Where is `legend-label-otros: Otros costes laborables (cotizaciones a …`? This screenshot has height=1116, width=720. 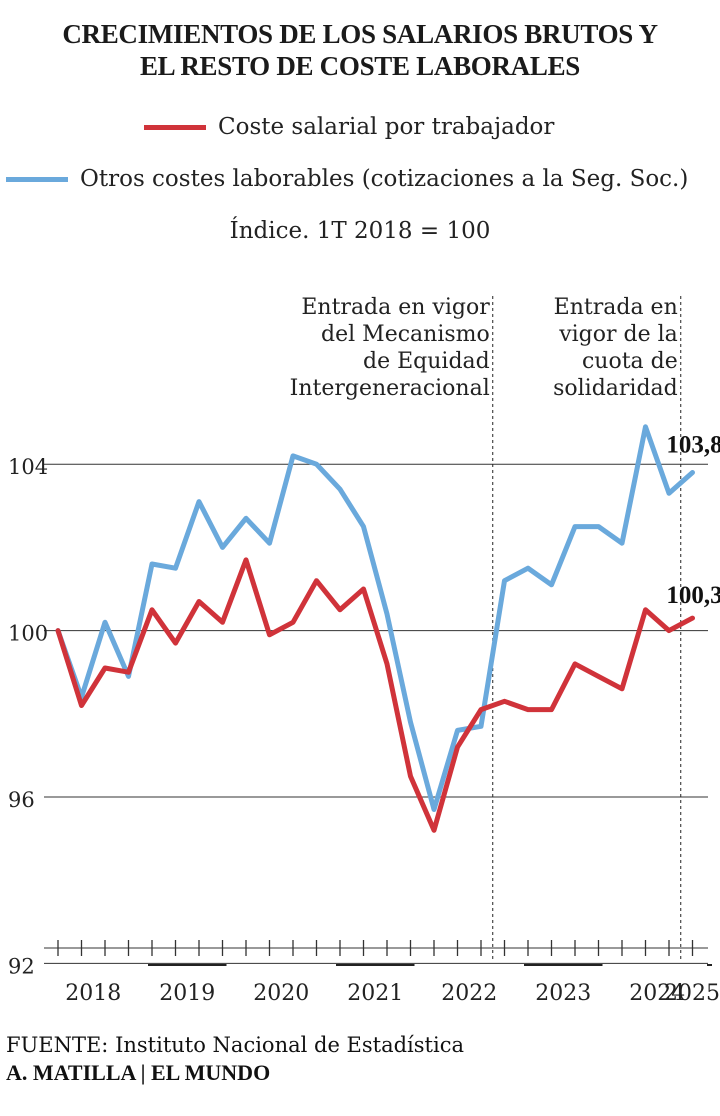 legend-label-otros: Otros costes laborables (cotizaciones a … is located at coordinates (384, 179).